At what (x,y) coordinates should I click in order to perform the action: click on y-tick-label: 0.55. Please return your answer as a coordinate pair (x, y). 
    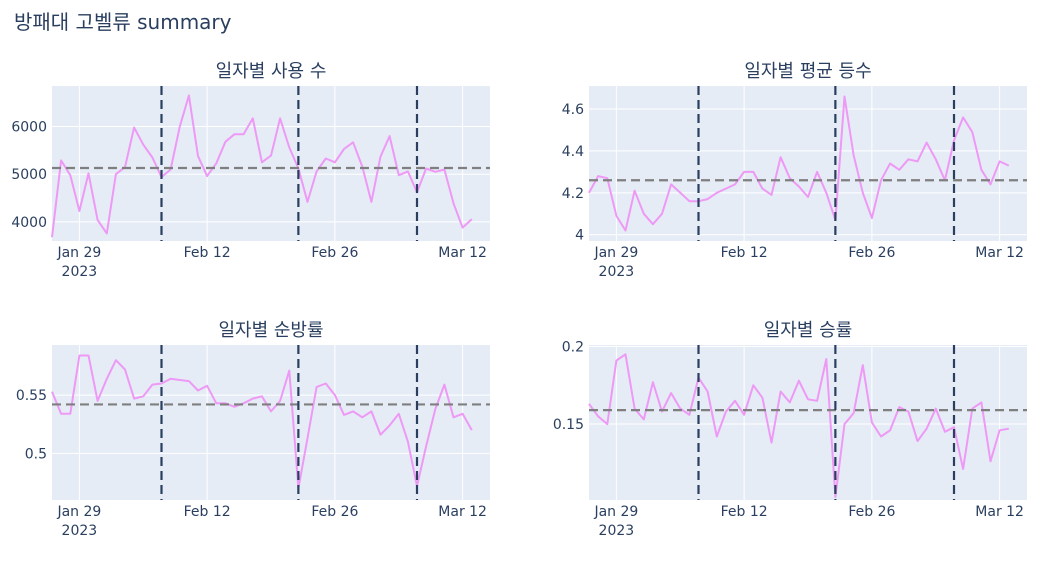
    Looking at the image, I should click on (31, 396).